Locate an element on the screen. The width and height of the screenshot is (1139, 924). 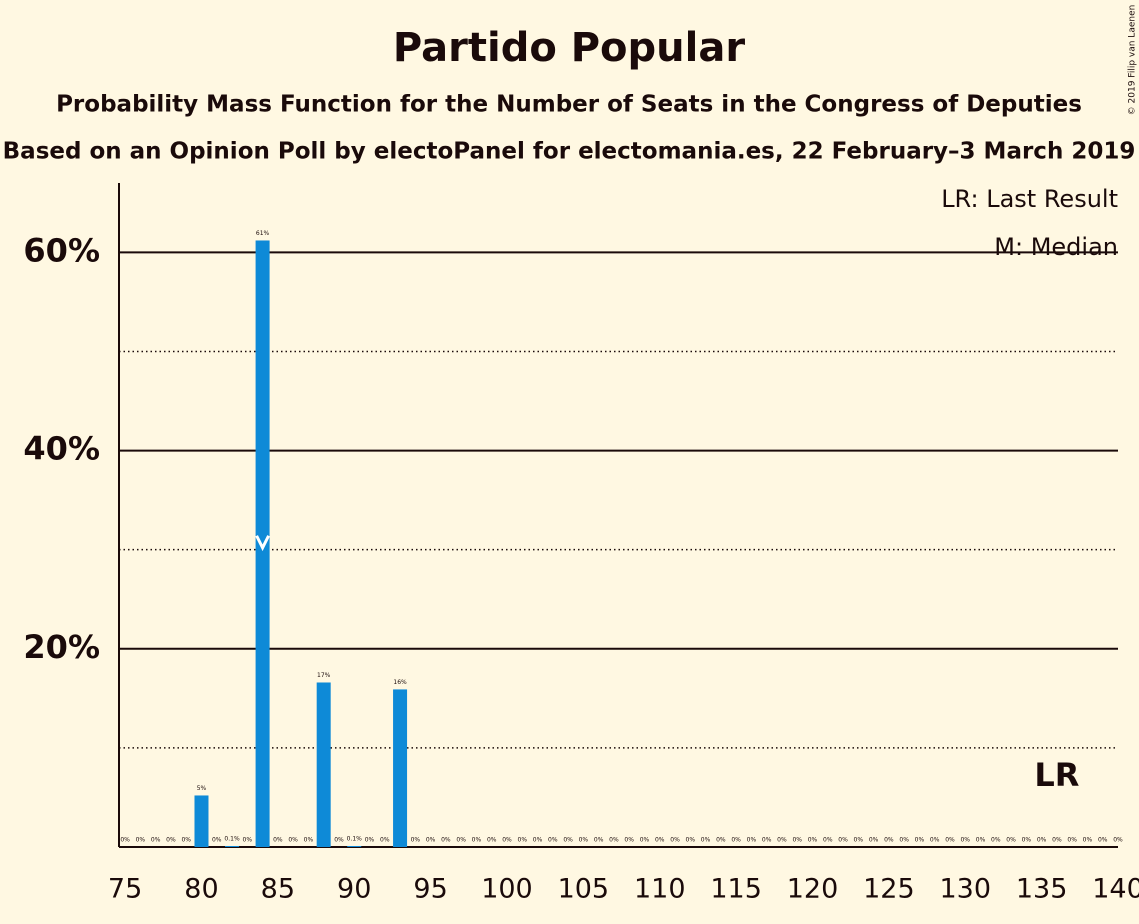
value-label: 17% is located at coordinates (324, 675).